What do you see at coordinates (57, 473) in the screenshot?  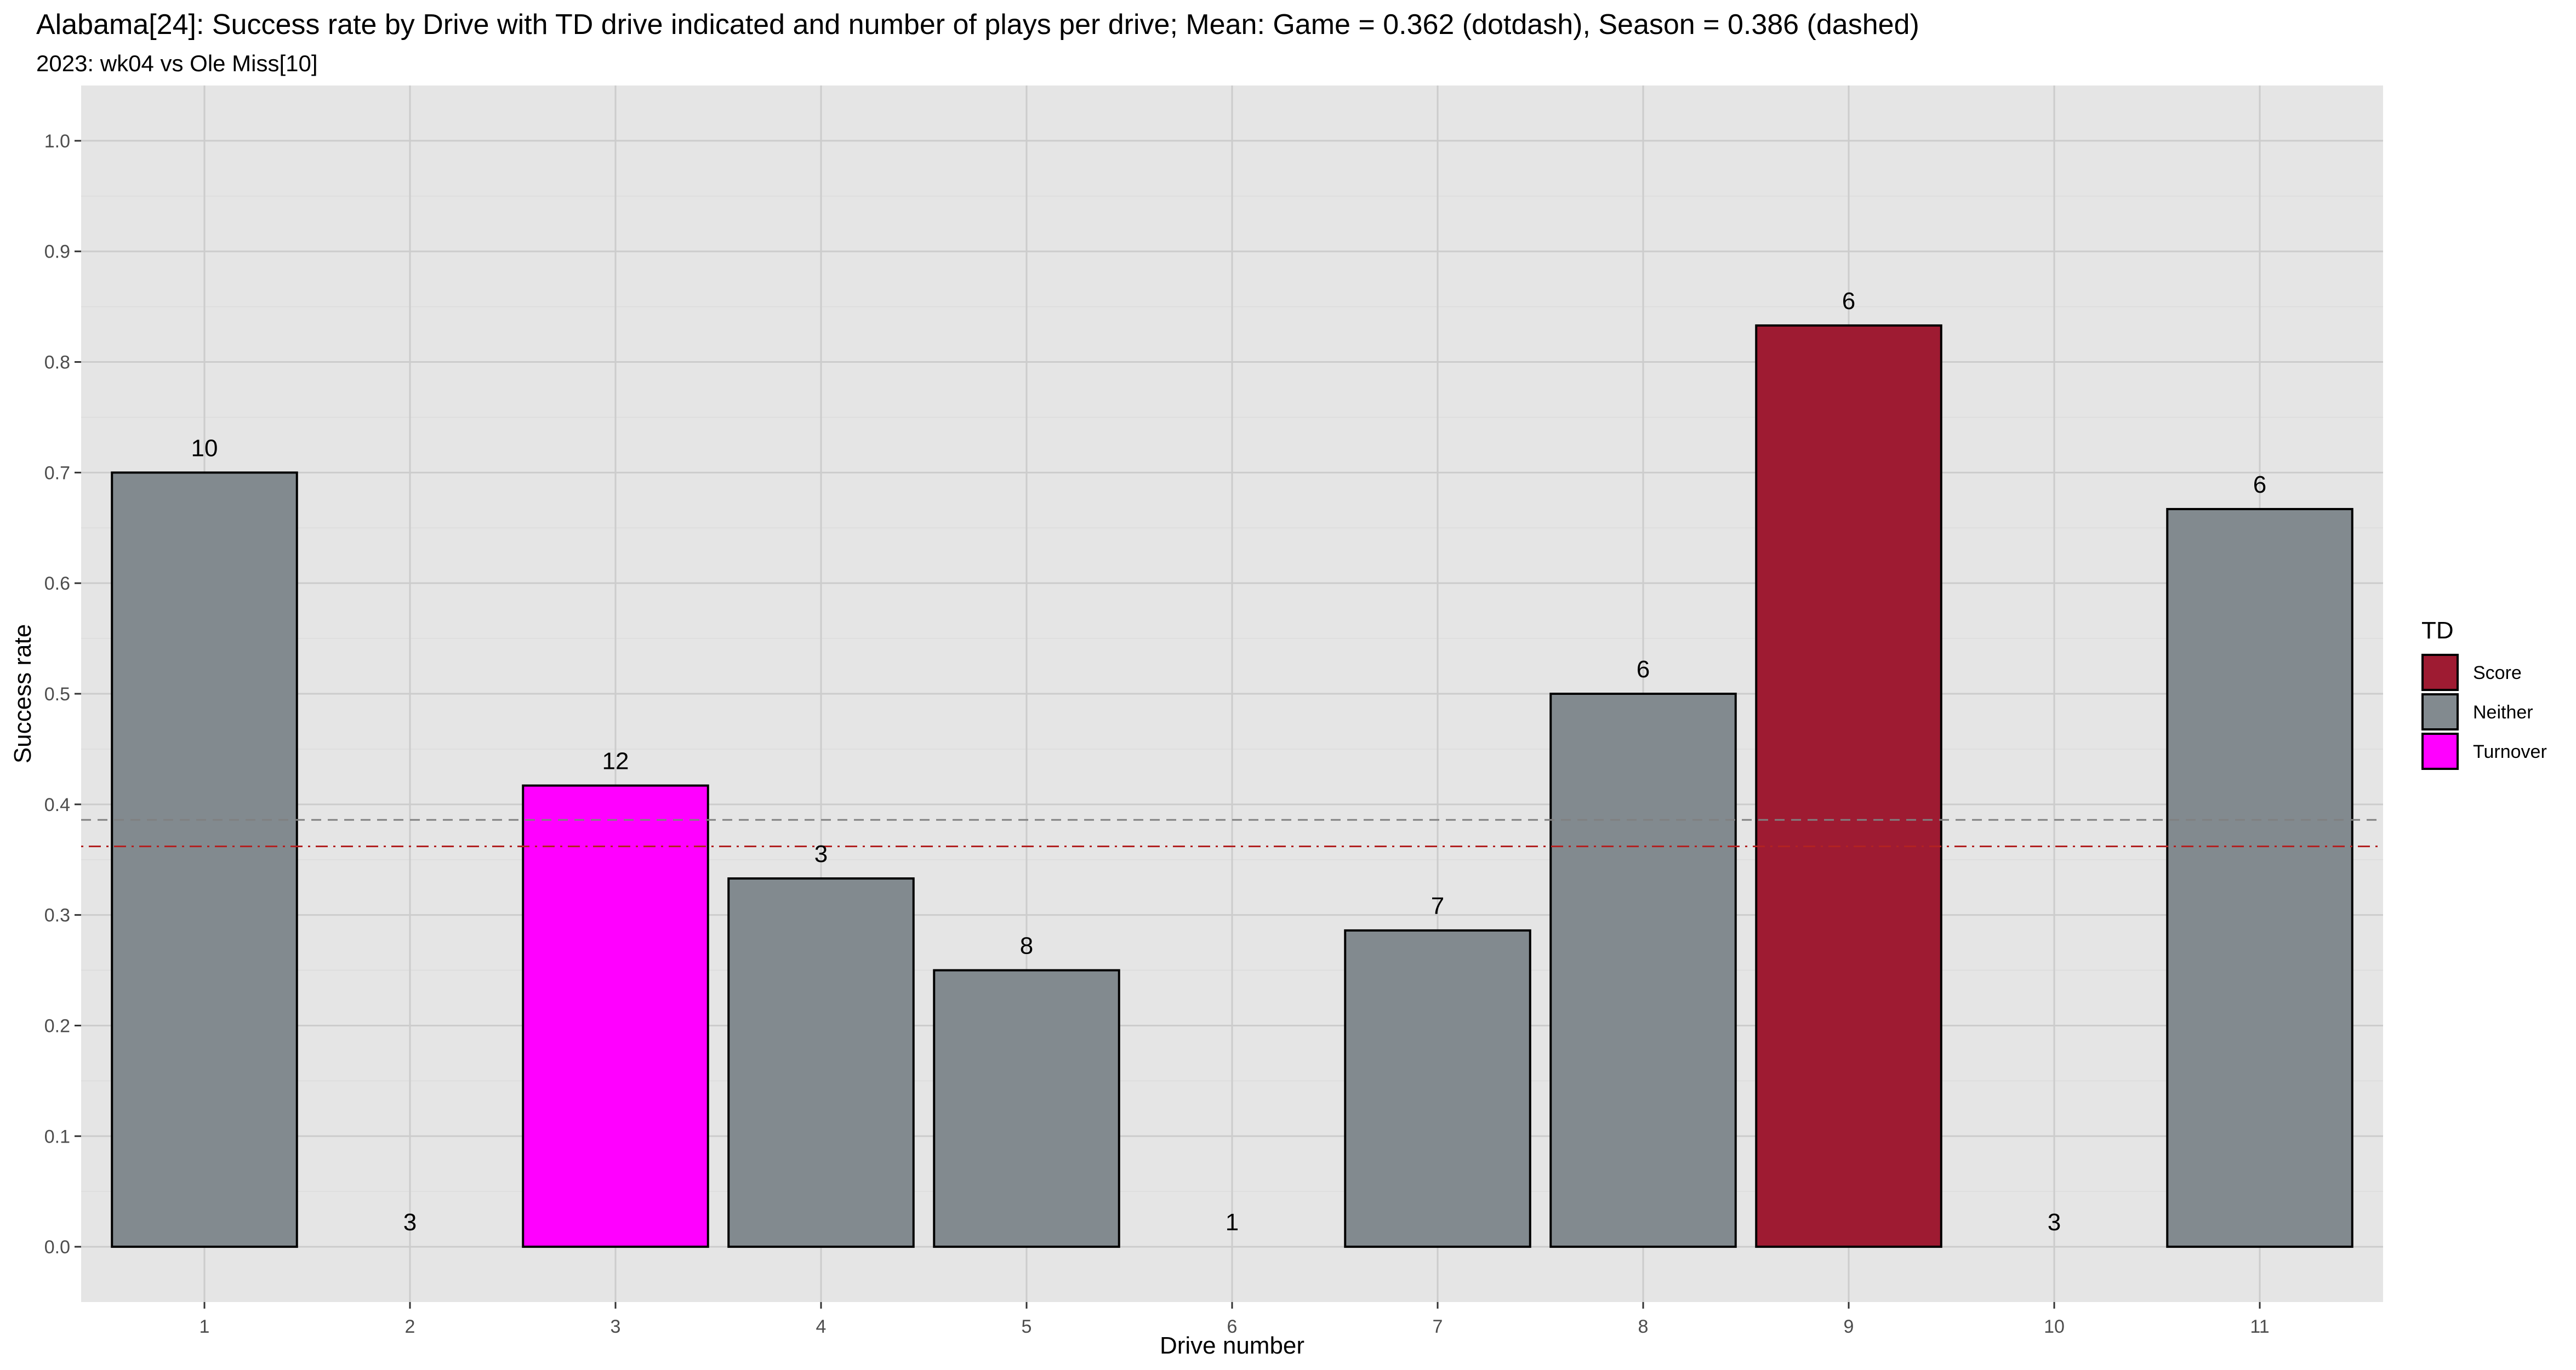 I see `y-tick-label: 0.7` at bounding box center [57, 473].